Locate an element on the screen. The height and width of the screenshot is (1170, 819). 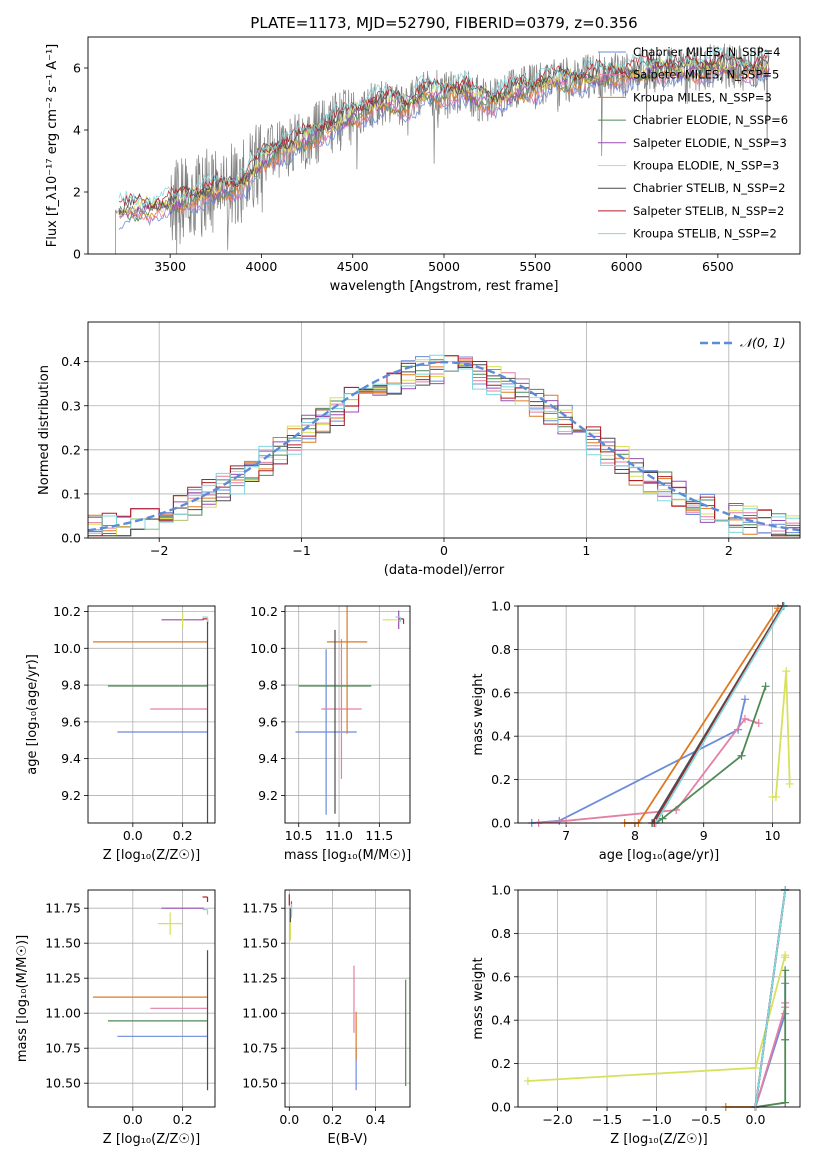
y-tick-label: 10.50 is located at coordinates (260, 1083).